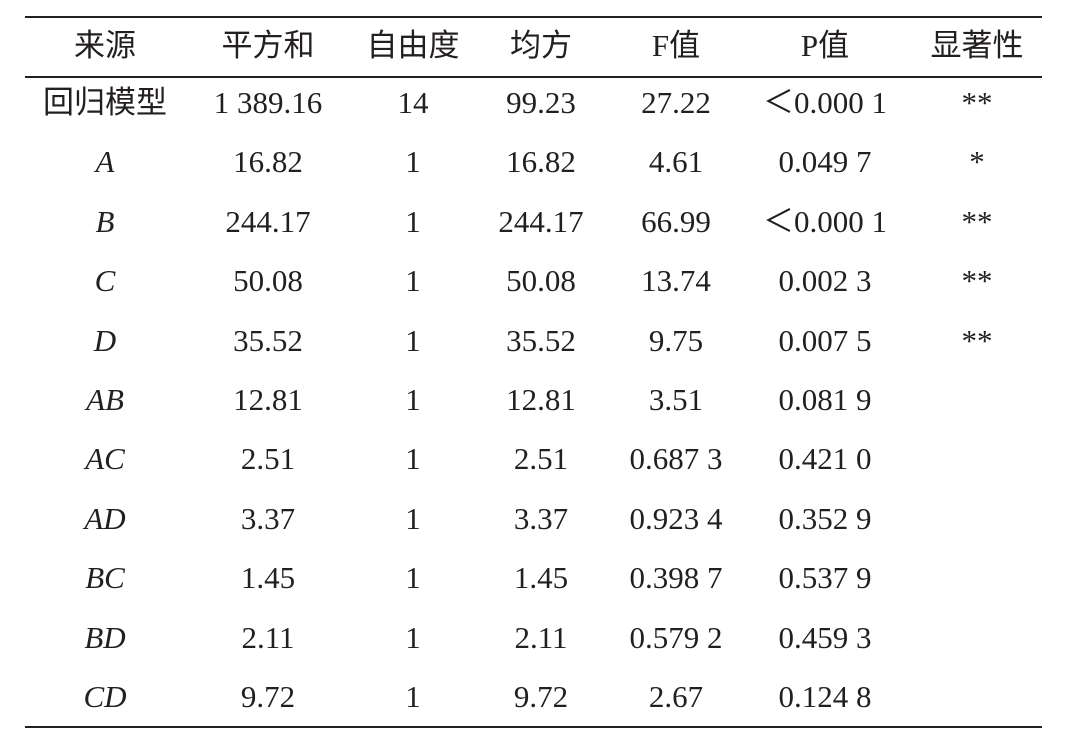 The height and width of the screenshot is (751, 1074). I want to click on table-cell: 0.923 4, so click(676, 518).